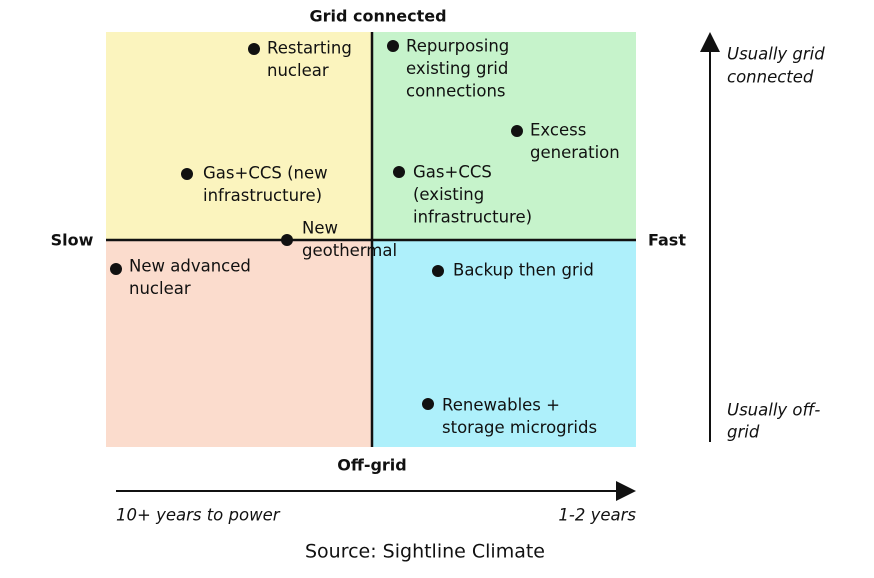  What do you see at coordinates (504, 136) in the screenshot?
I see `quadrant-fast-grid` at bounding box center [504, 136].